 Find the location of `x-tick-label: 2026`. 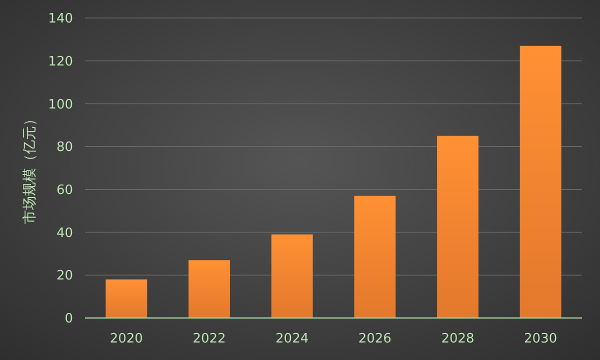

x-tick-label: 2026 is located at coordinates (375, 339).